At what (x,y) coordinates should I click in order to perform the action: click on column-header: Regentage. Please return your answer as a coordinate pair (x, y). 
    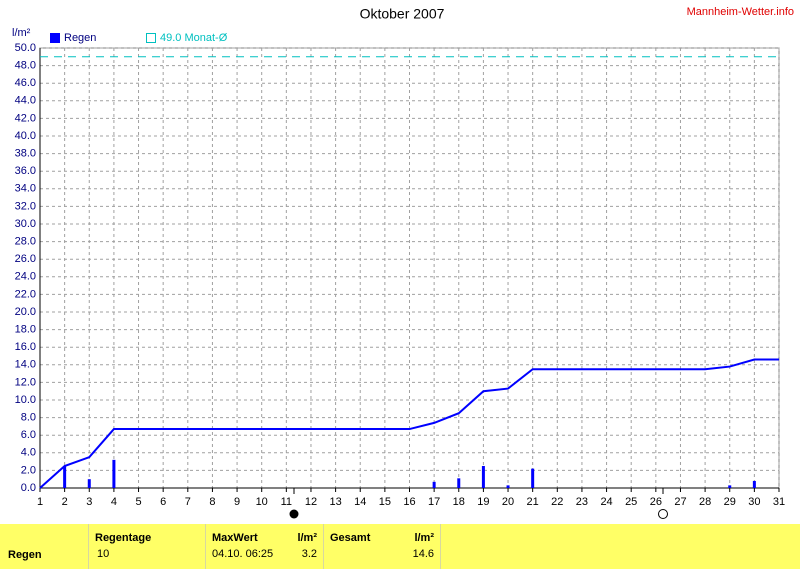
    Looking at the image, I should click on (123, 538).